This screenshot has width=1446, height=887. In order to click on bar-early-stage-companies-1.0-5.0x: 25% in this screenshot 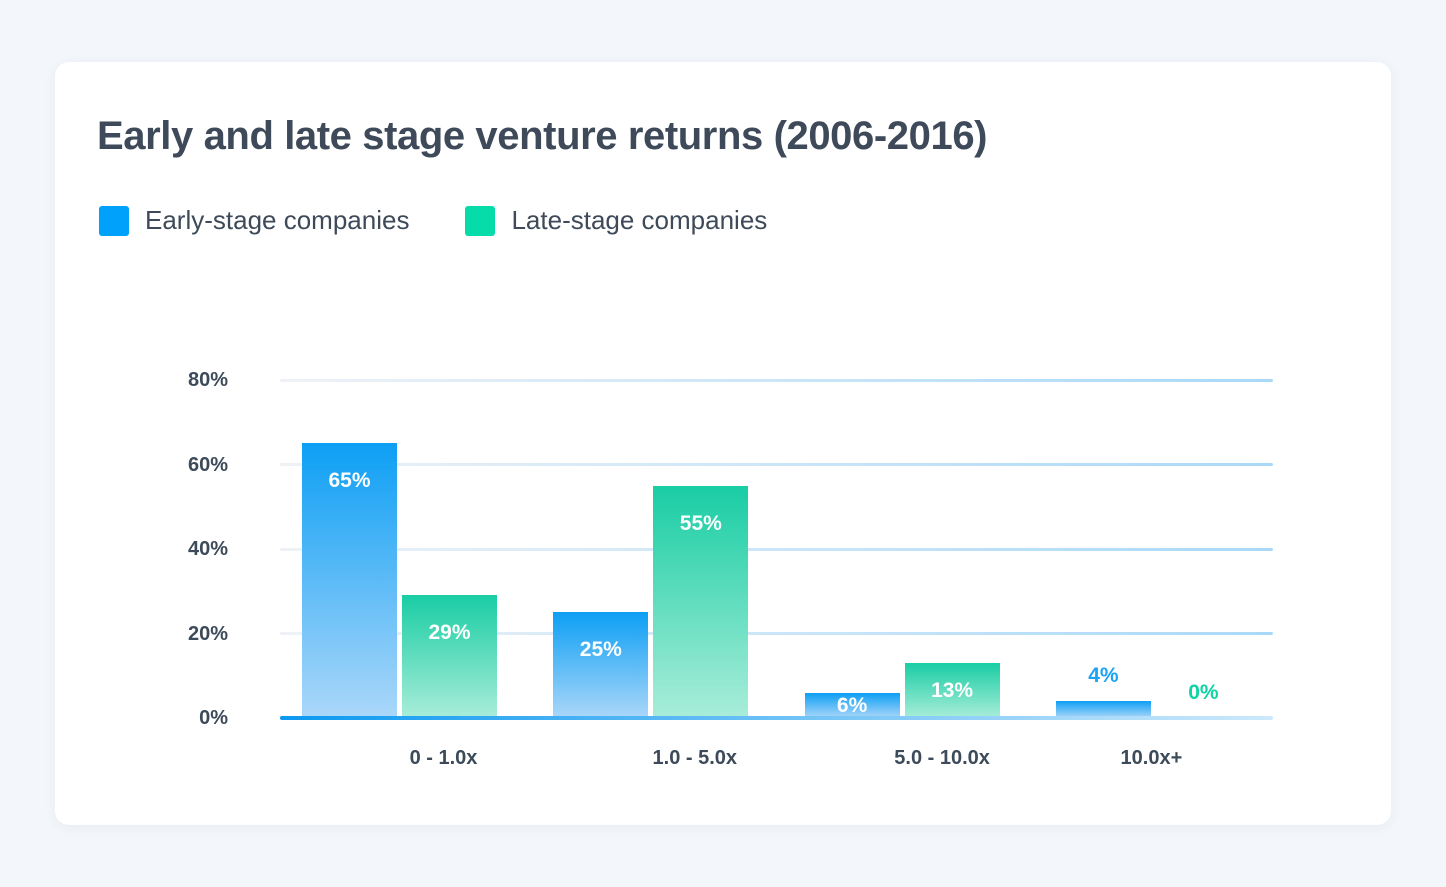, I will do `click(601, 665)`.